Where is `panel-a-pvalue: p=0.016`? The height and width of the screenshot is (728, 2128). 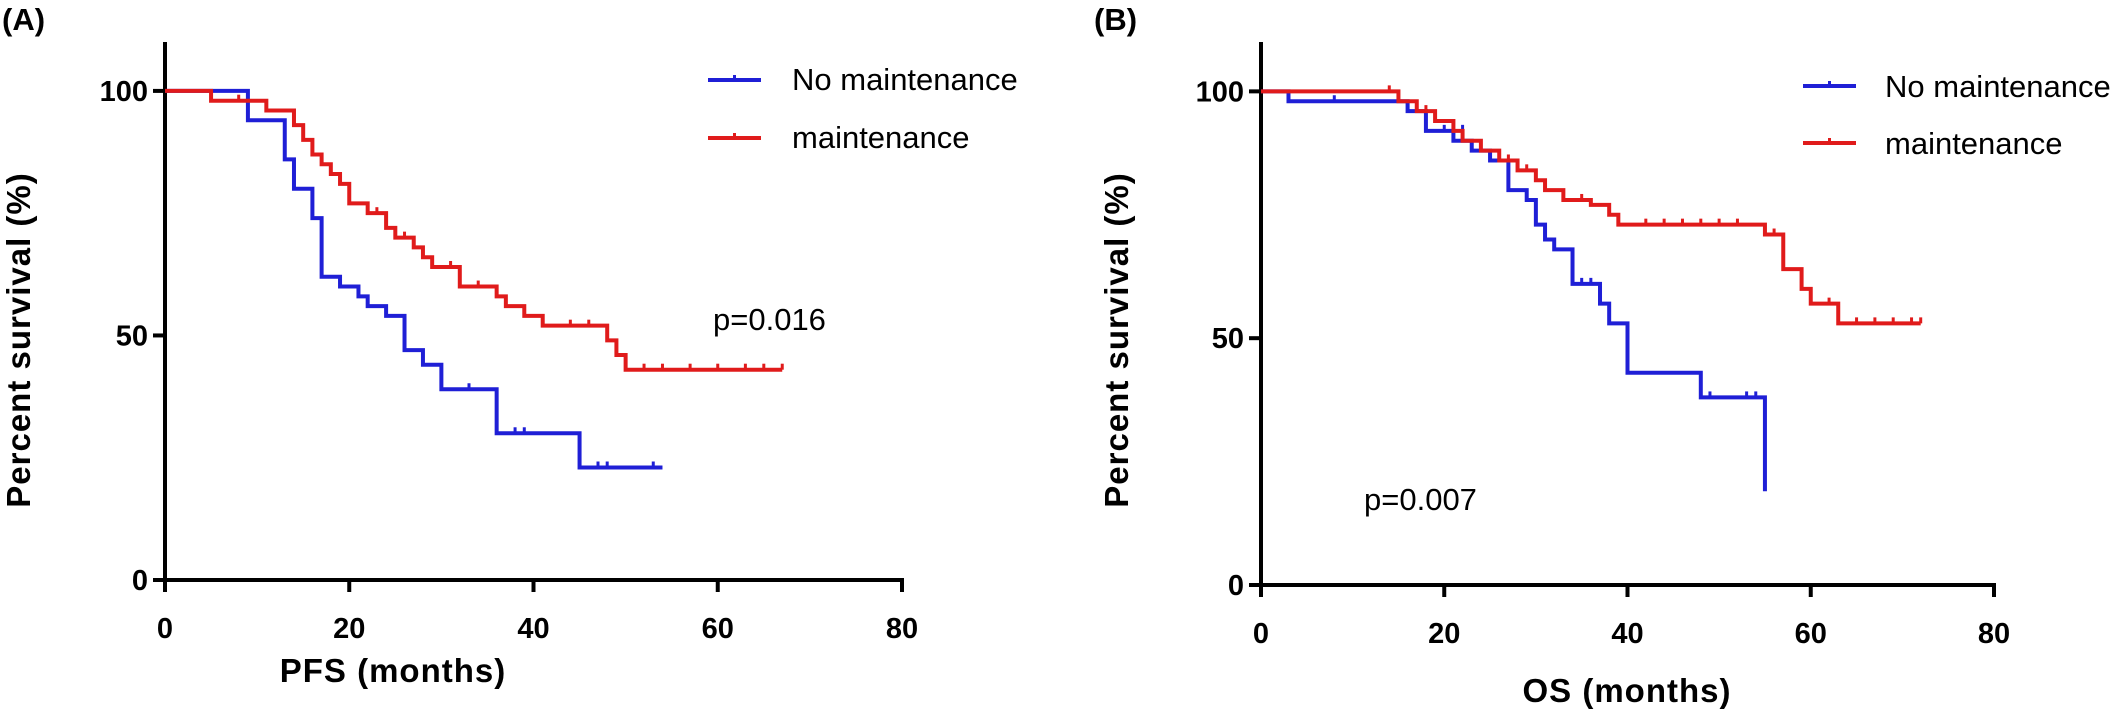
panel-a-pvalue: p=0.016 is located at coordinates (769, 319).